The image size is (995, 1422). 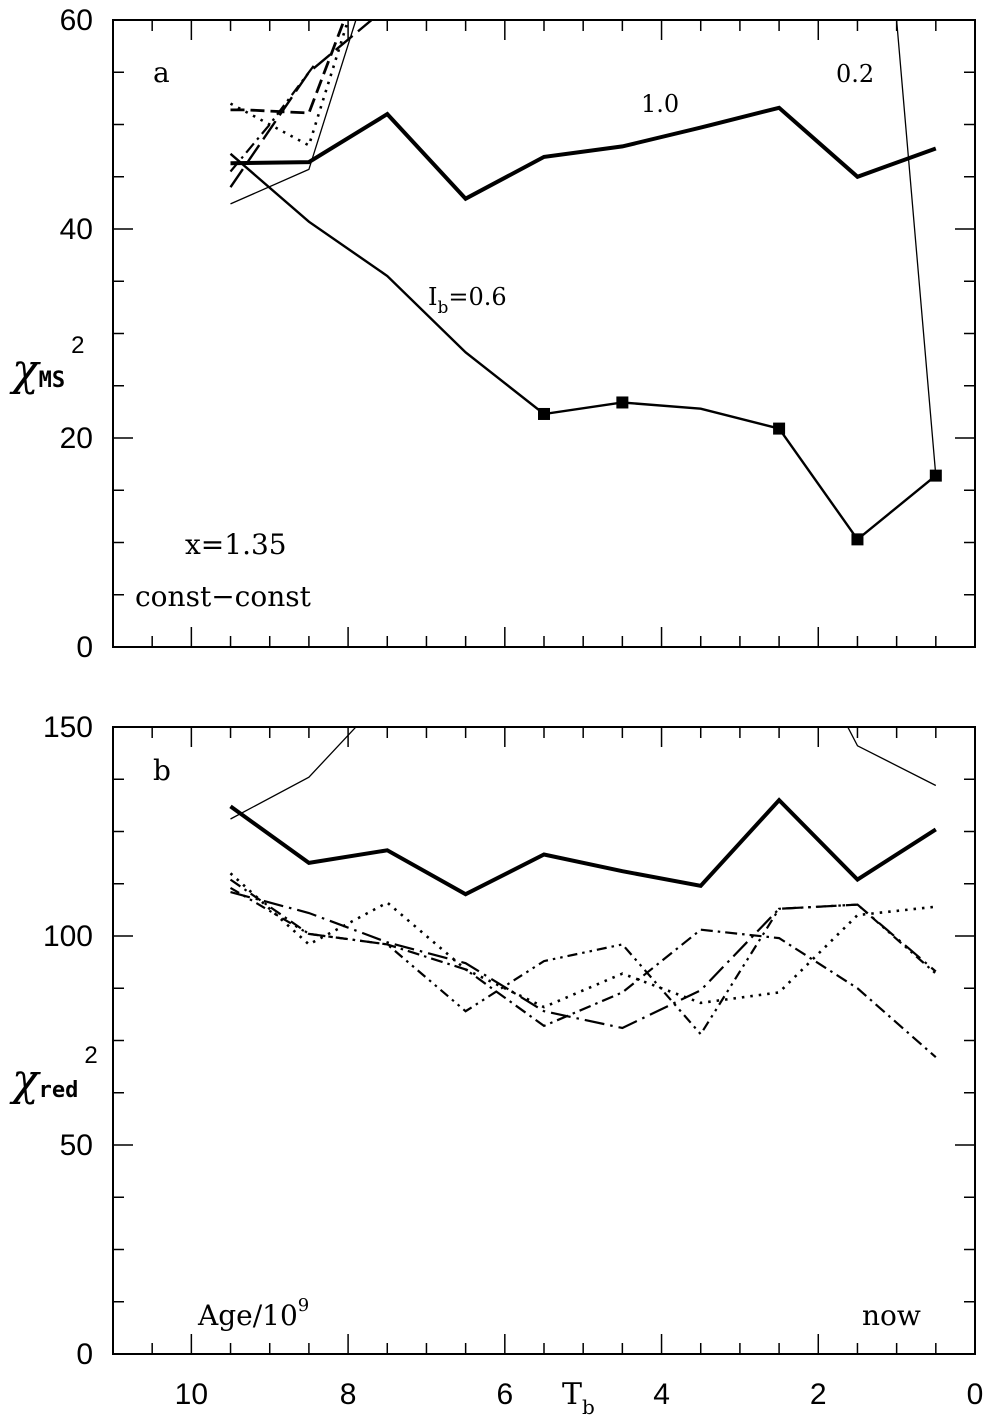 I want to click on y-tick-label: 40, so click(x=76, y=229).